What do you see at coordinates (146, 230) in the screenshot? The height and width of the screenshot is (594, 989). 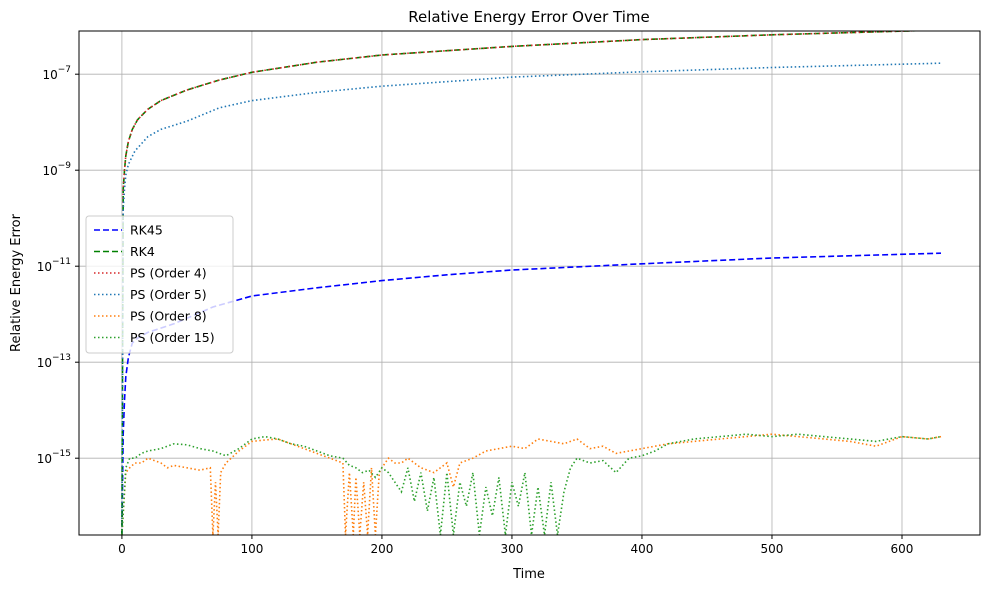 I see `legend-label: RK45` at bounding box center [146, 230].